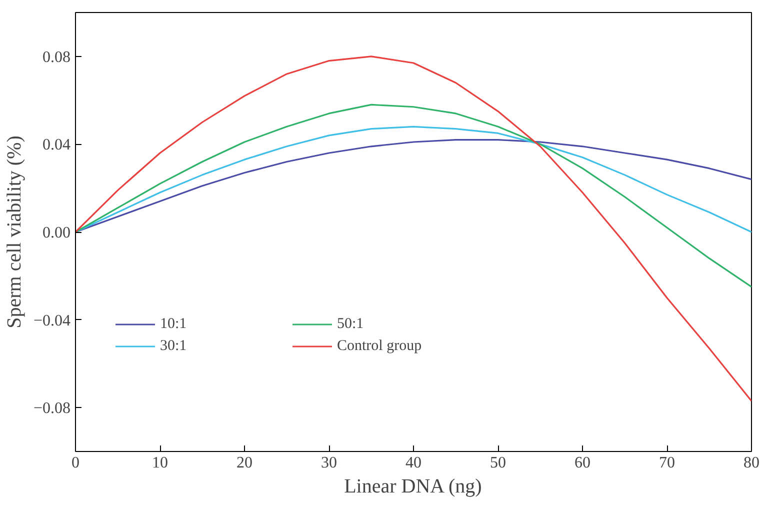 This screenshot has height=511, width=763. What do you see at coordinates (413, 487) in the screenshot?
I see `x-axis-title: Linear DNA (ng)` at bounding box center [413, 487].